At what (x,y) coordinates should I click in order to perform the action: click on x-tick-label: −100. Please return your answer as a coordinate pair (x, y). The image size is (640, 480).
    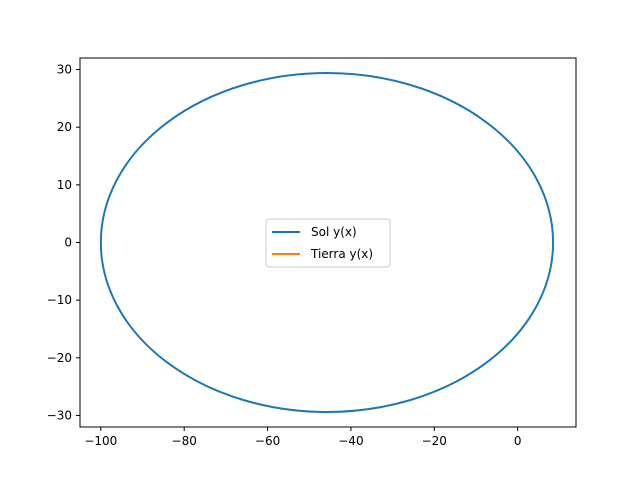
    Looking at the image, I should click on (100, 441).